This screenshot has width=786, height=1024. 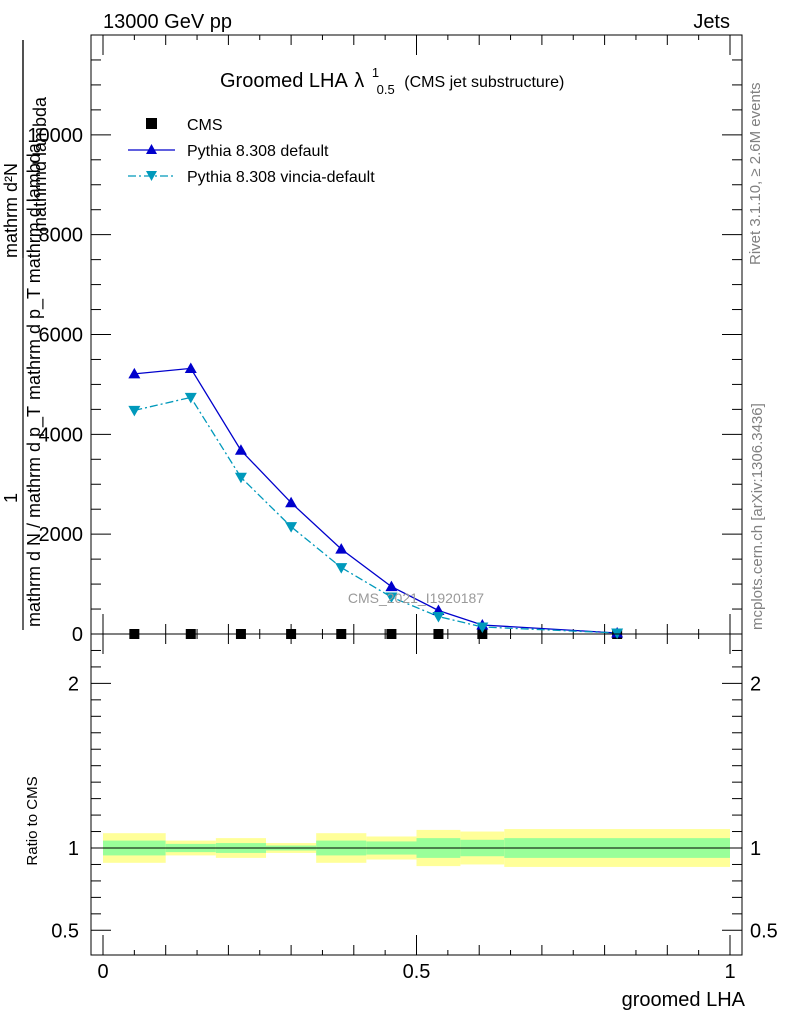 What do you see at coordinates (284, 81) in the screenshot?
I see `title-main: Groomed LHA` at bounding box center [284, 81].